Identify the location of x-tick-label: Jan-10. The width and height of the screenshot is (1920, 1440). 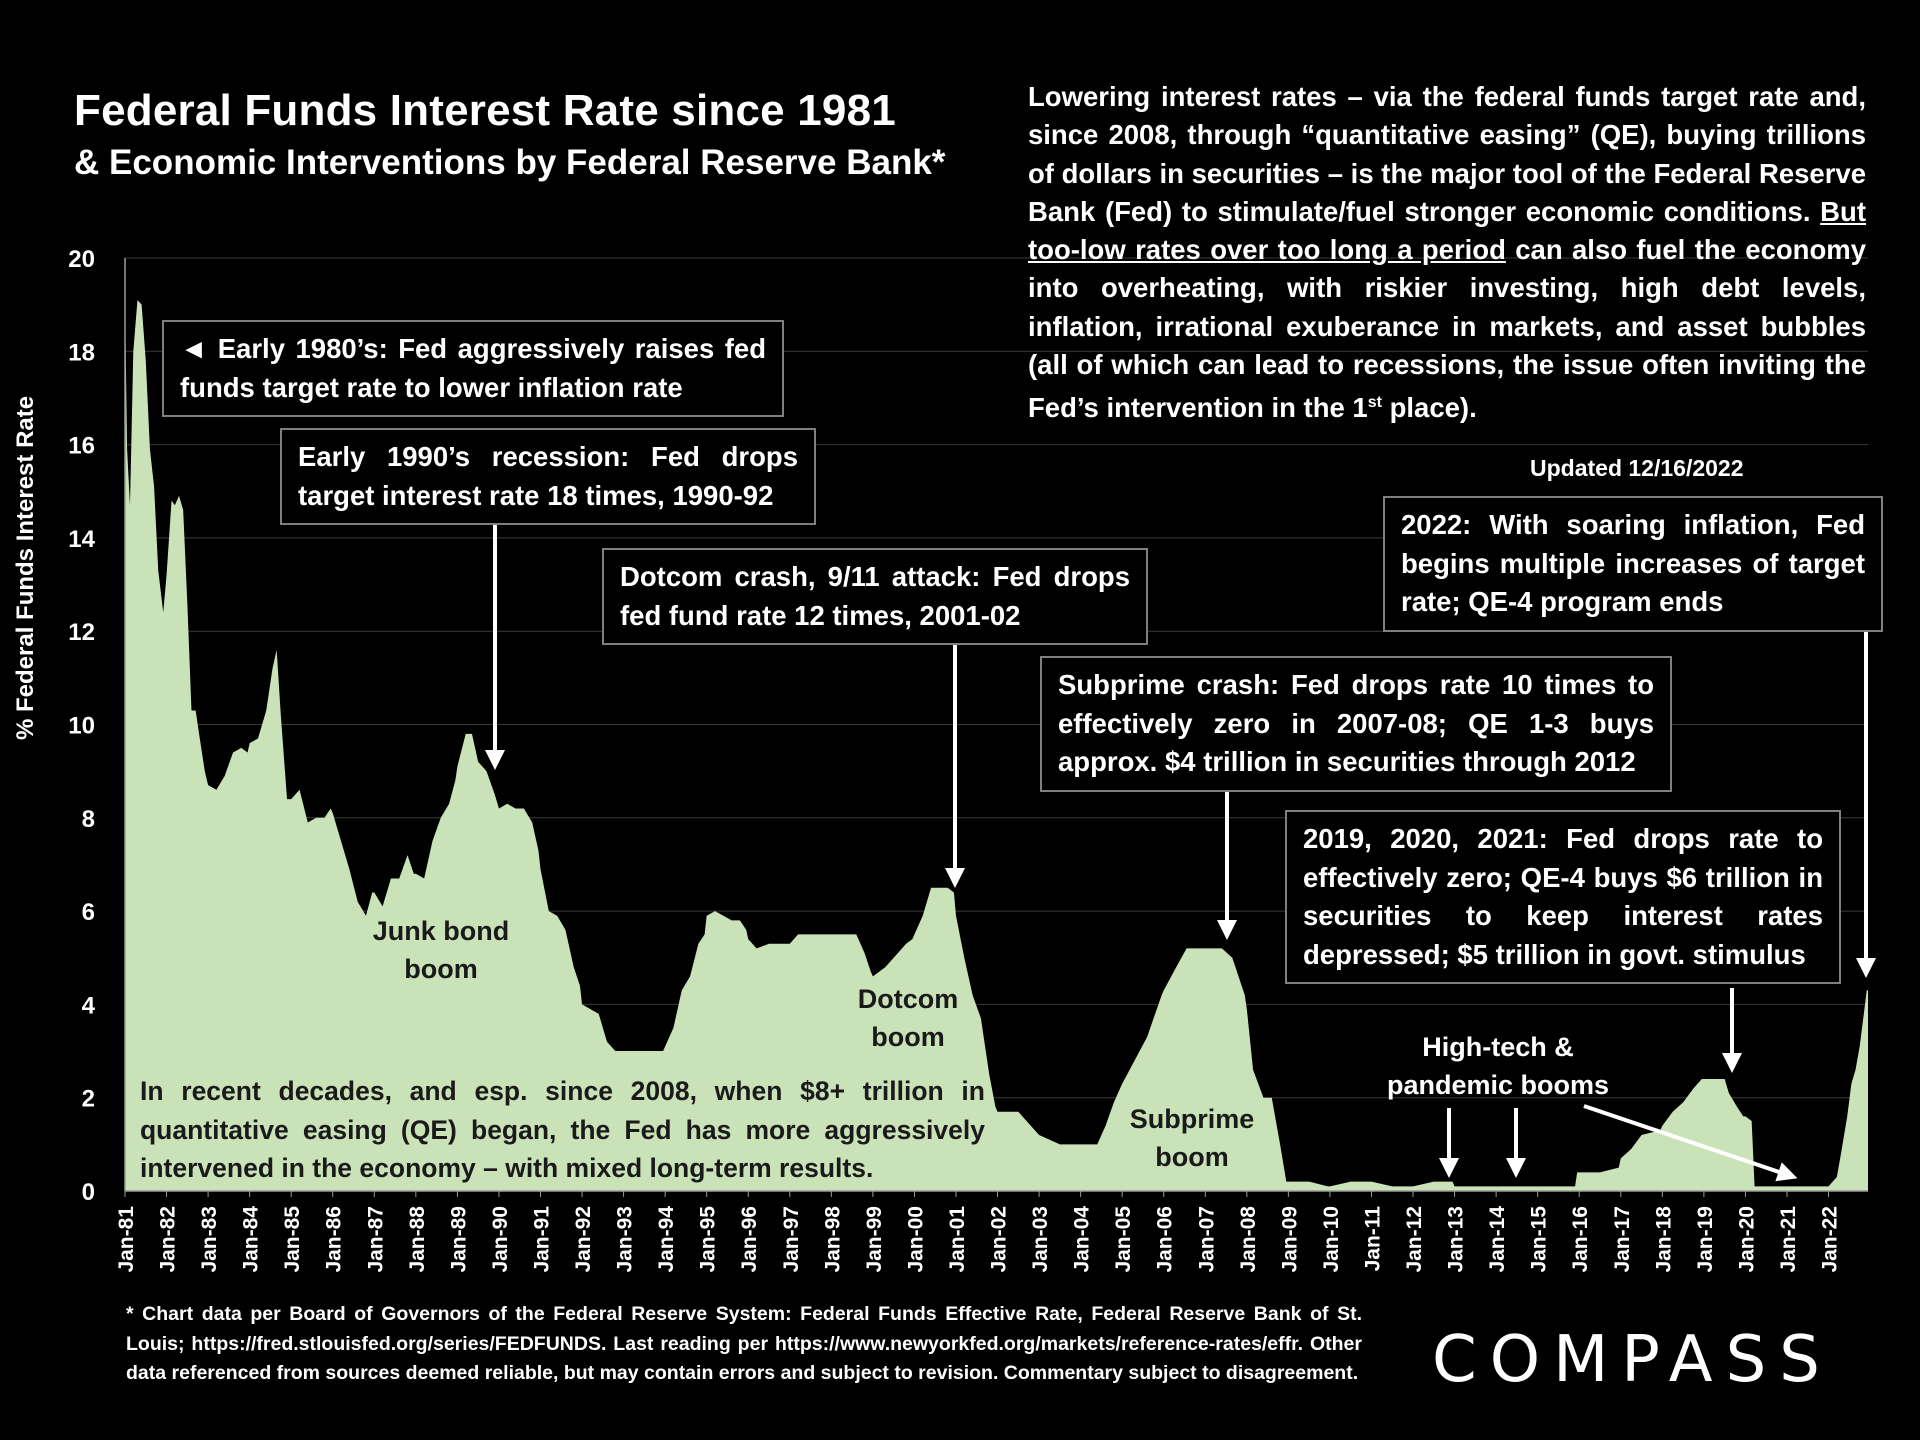
(1331, 1239).